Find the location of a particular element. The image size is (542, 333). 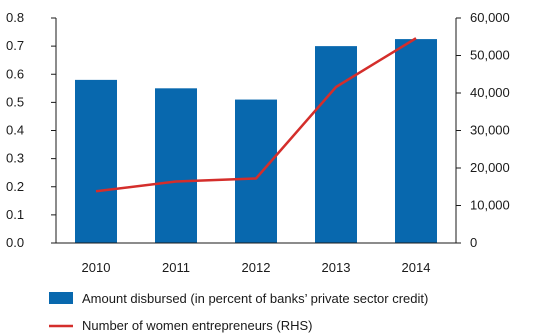

right-tick-label: 10,000 is located at coordinates (490, 205).